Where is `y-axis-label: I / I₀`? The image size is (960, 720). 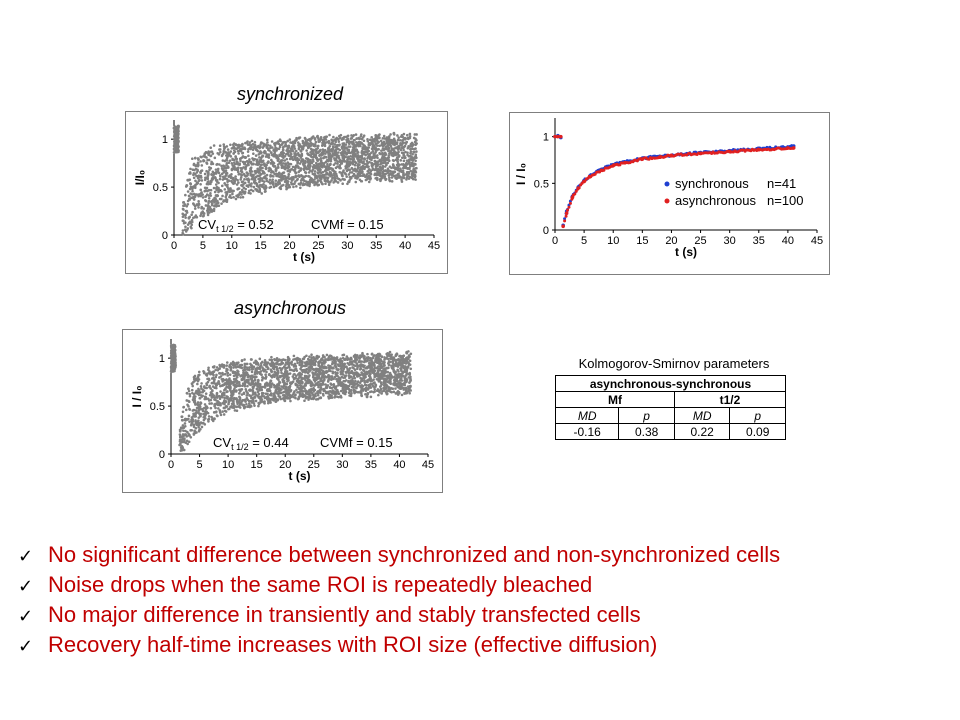 y-axis-label: I / I₀ is located at coordinates (521, 174).